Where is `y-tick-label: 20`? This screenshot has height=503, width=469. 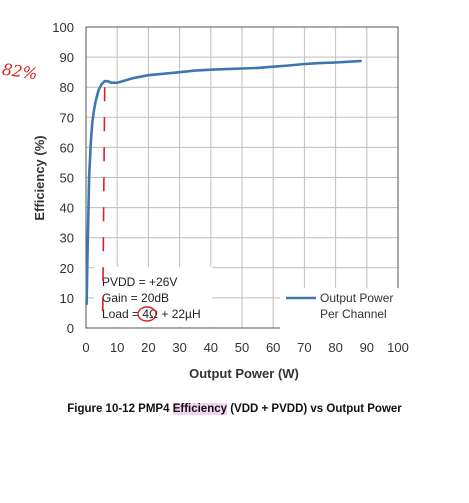 y-tick-label: 20 is located at coordinates (67, 268).